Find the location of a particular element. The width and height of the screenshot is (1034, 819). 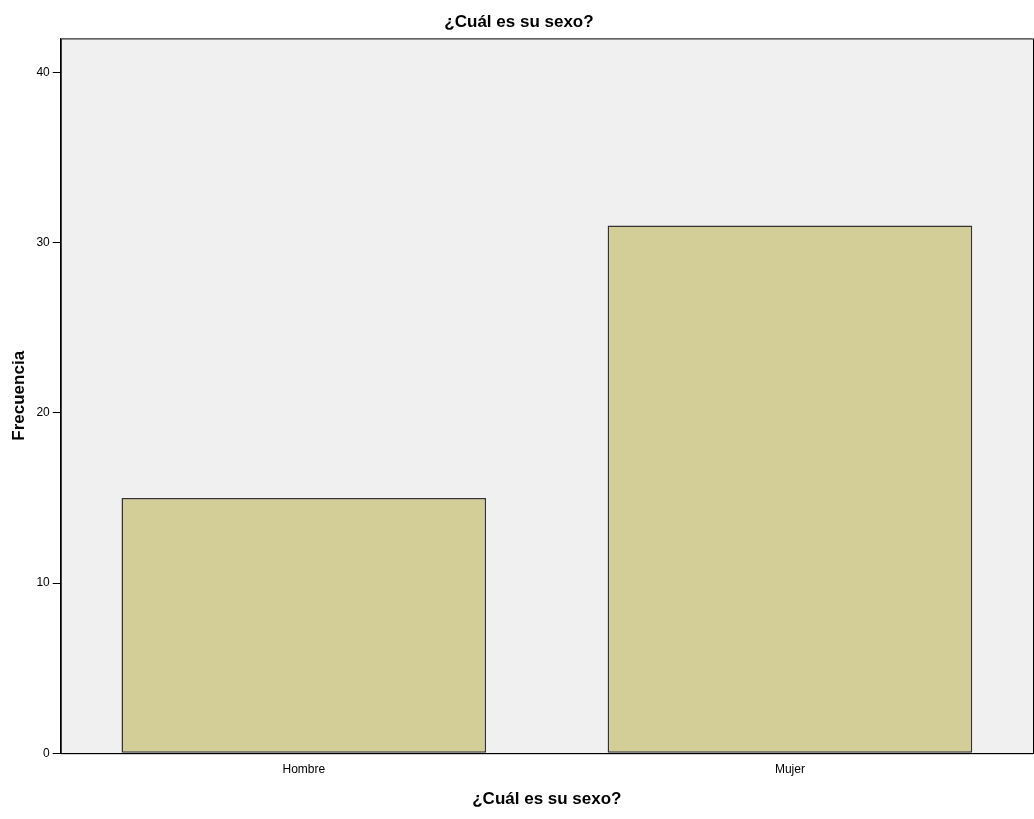

y-tick-label: 20 is located at coordinates (43, 412).